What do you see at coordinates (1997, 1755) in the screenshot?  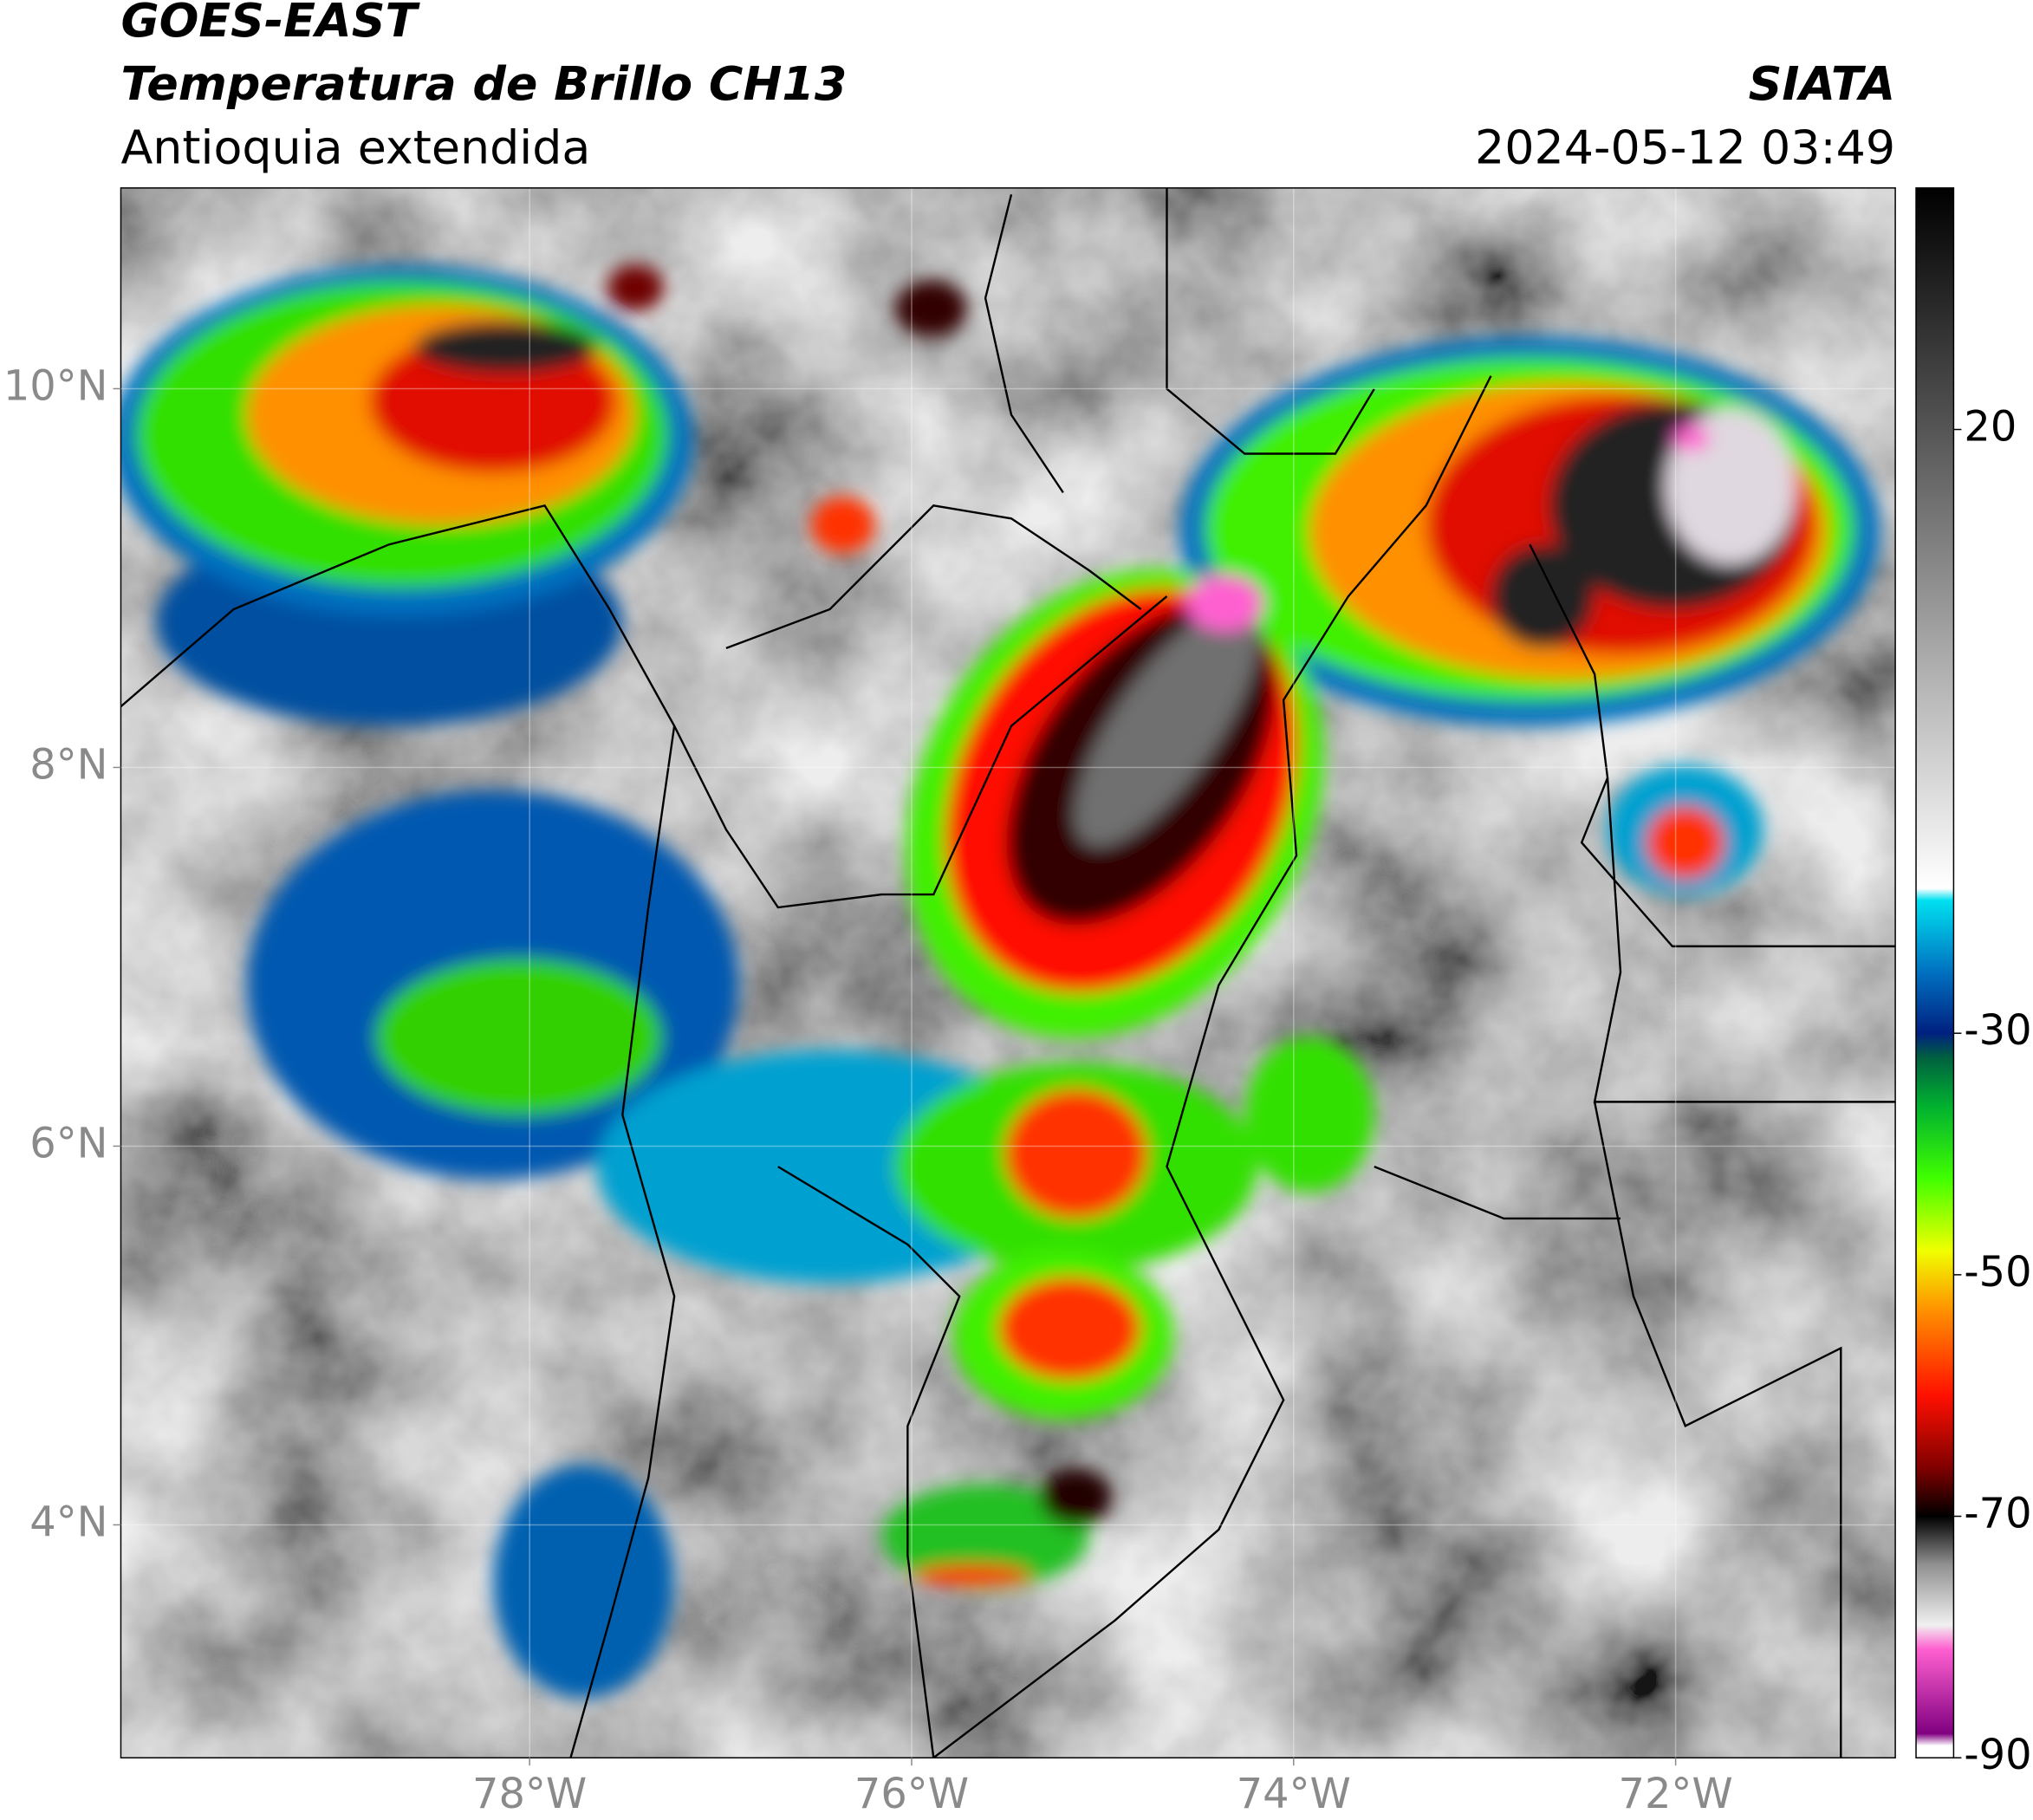 I see `colorbar-tick-label: -90` at bounding box center [1997, 1755].